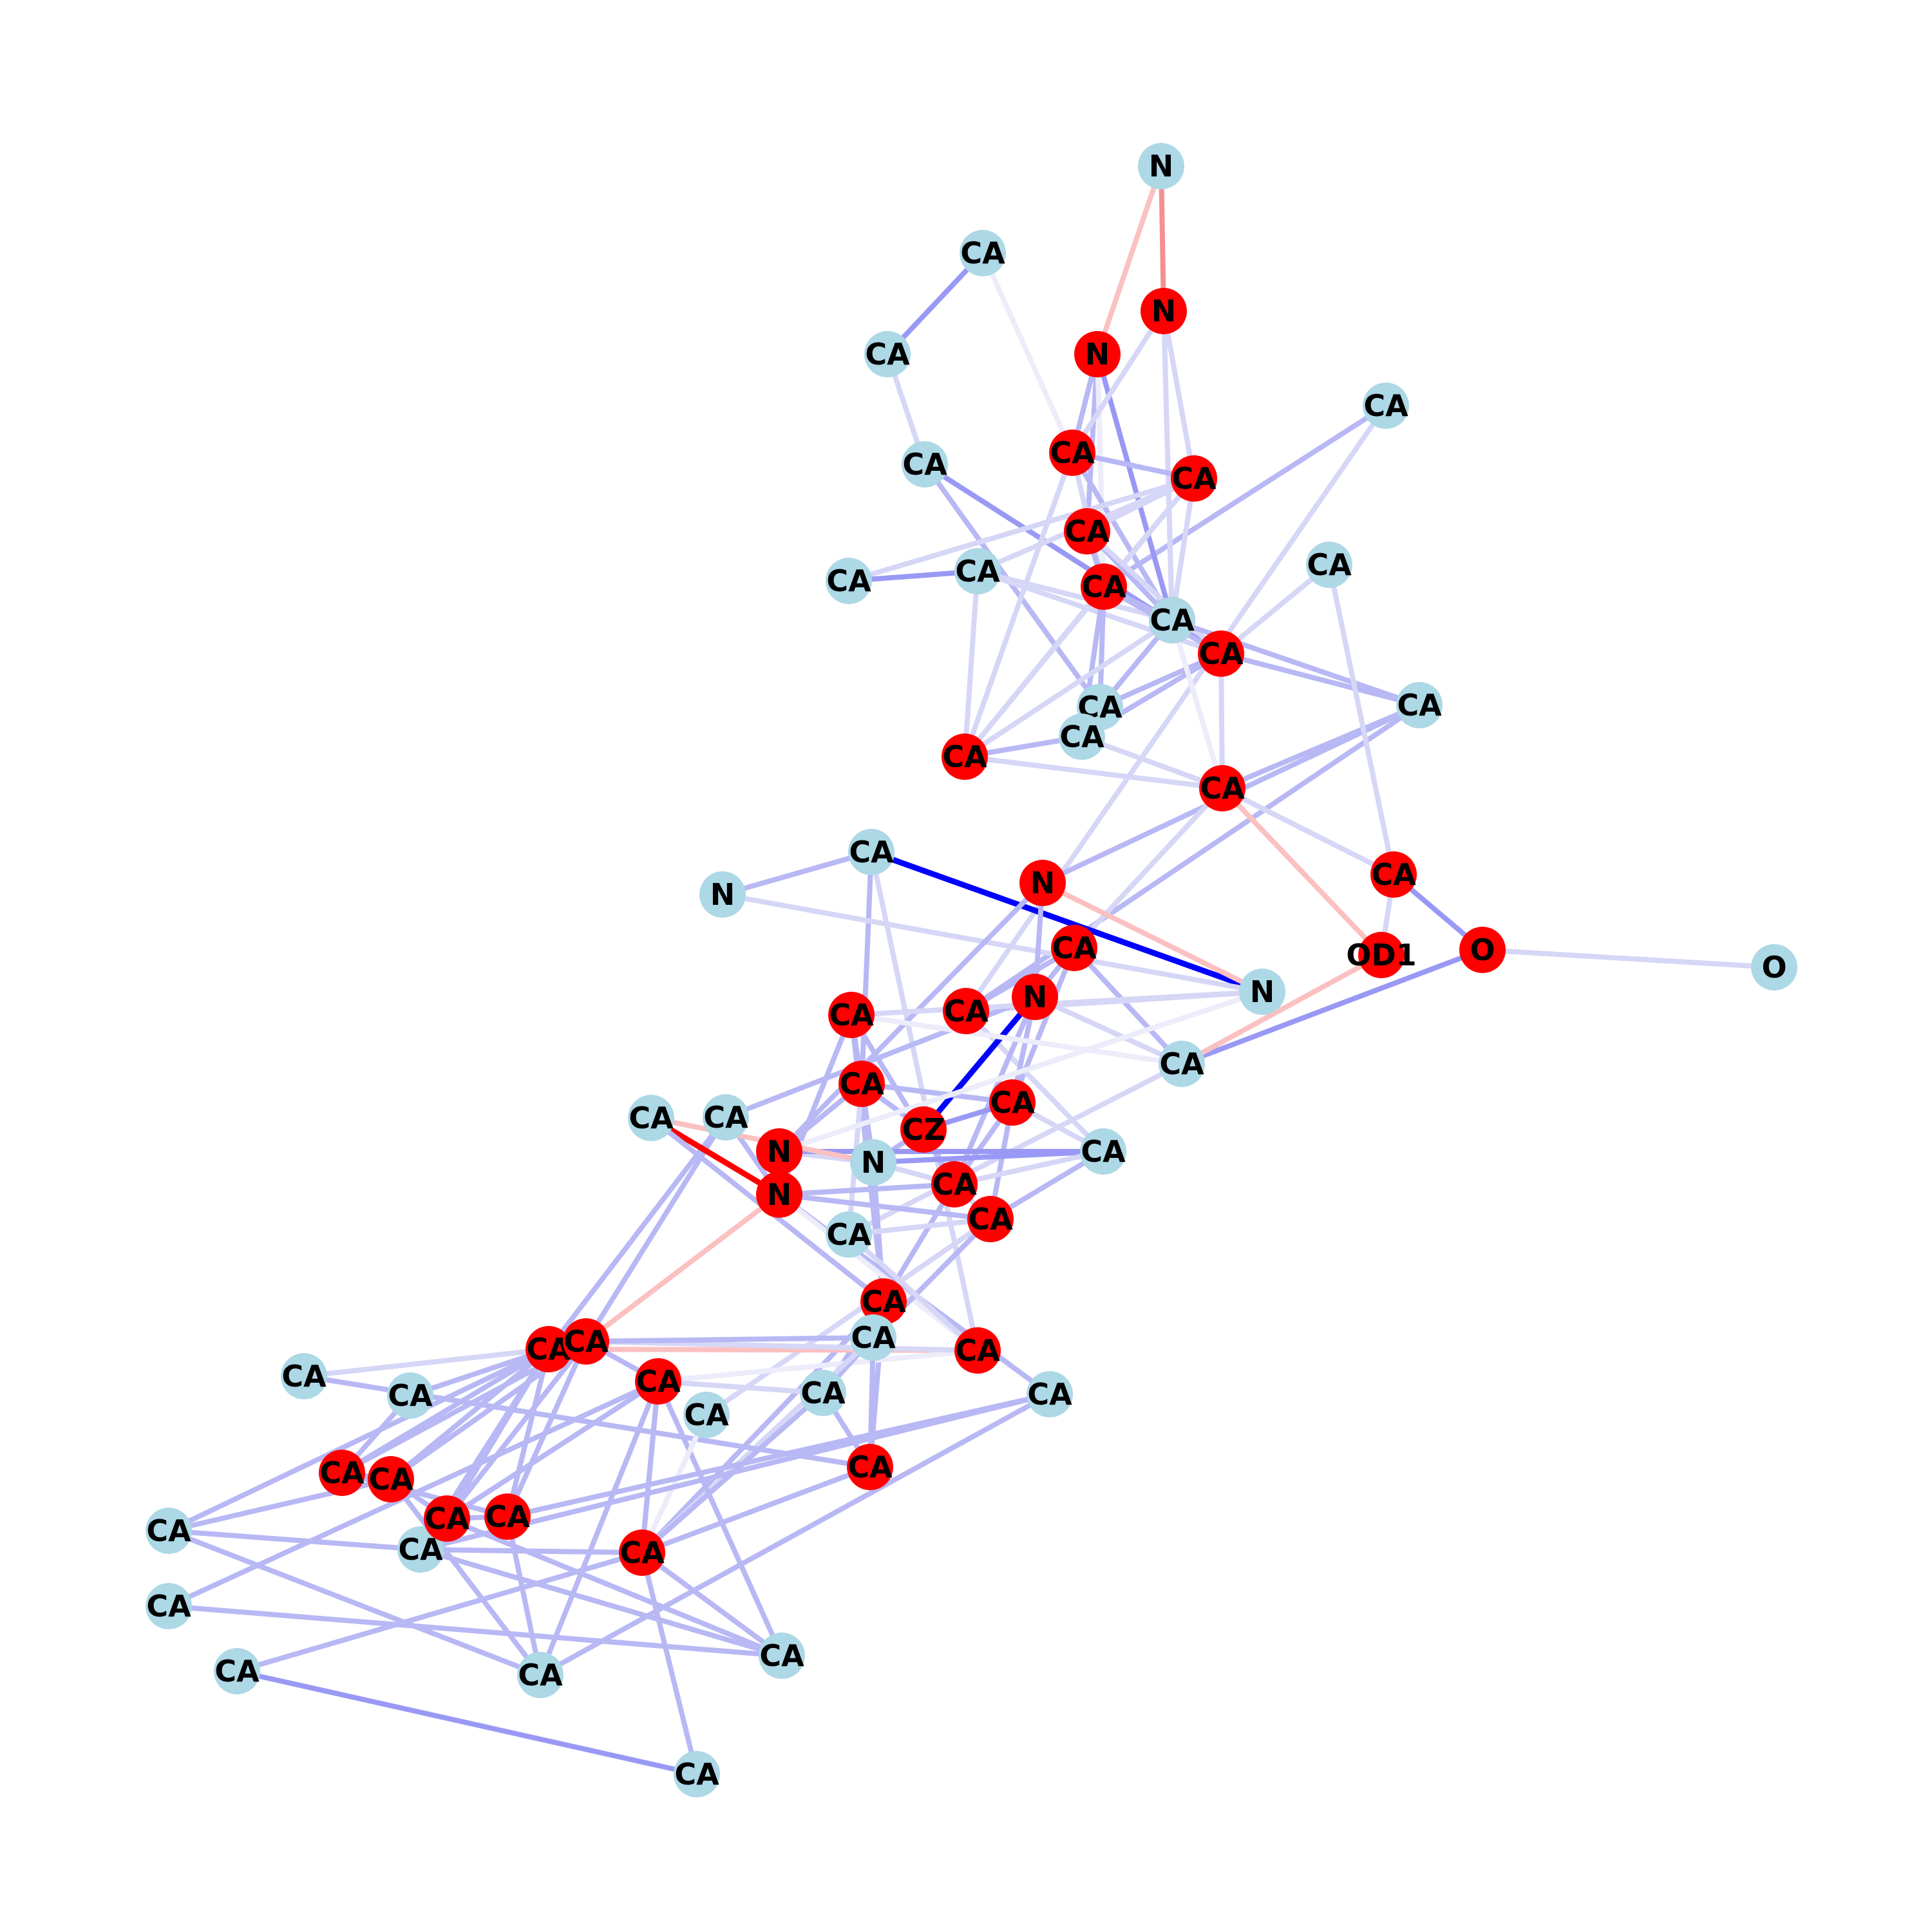  I want to click on node-n11: CA, so click(977, 571).